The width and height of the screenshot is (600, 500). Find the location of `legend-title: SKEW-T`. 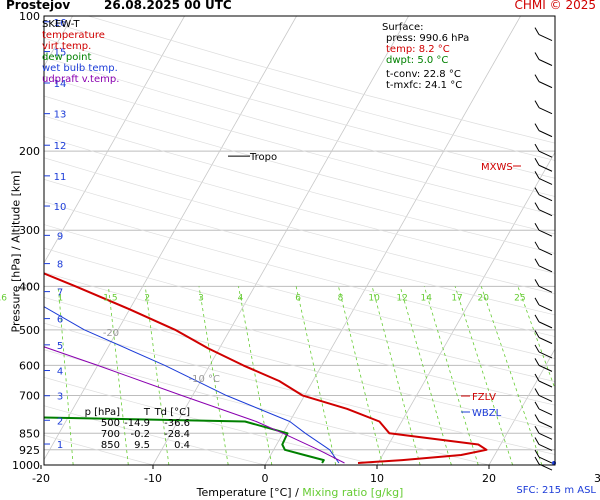

legend-title: SKEW-T is located at coordinates (61, 24).